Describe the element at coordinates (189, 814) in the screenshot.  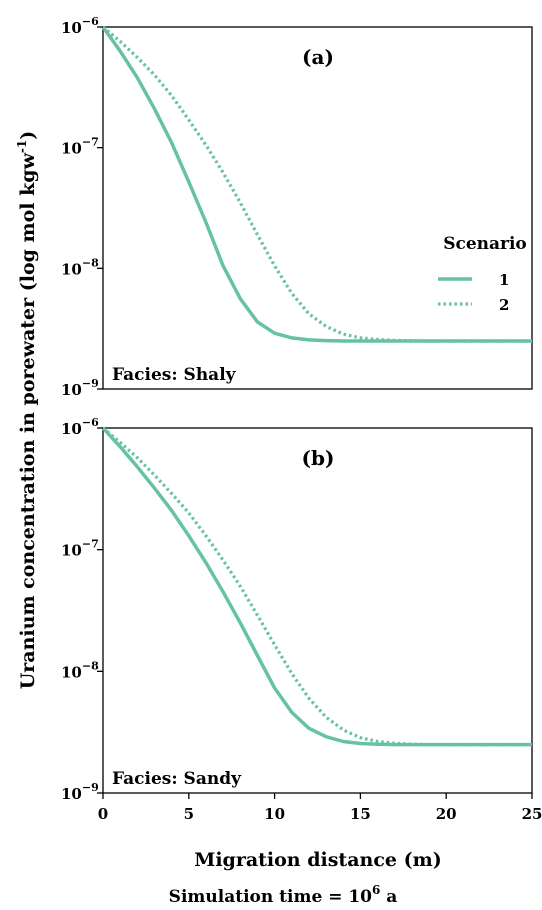
I see `x-tick-label: 5` at that location.